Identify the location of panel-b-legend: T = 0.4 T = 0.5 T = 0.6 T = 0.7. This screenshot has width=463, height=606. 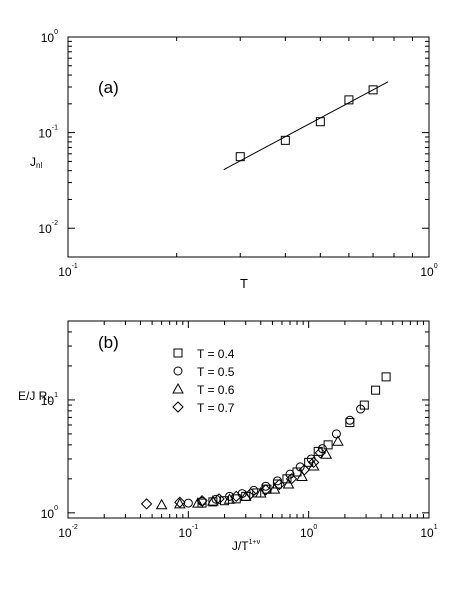
(203, 381).